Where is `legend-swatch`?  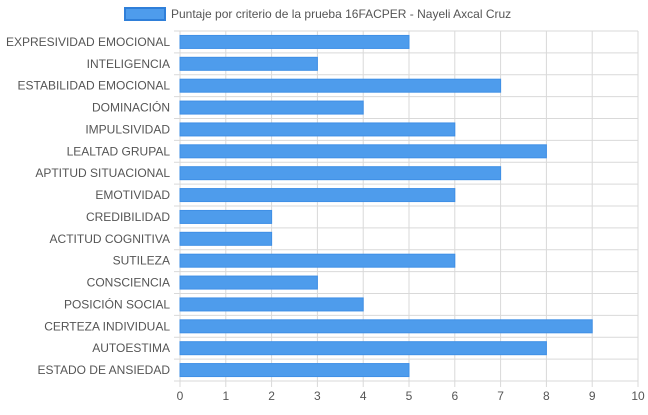
legend-swatch is located at coordinates (145, 14).